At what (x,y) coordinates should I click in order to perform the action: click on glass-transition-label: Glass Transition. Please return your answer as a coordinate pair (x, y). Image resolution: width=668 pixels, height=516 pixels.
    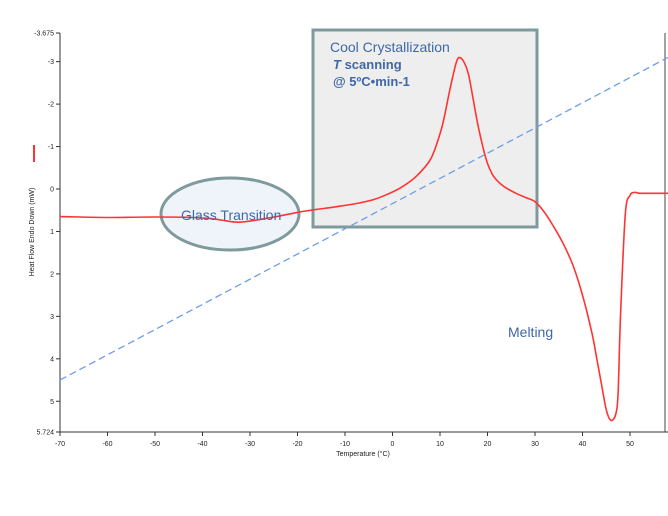
    Looking at the image, I should click on (231, 215).